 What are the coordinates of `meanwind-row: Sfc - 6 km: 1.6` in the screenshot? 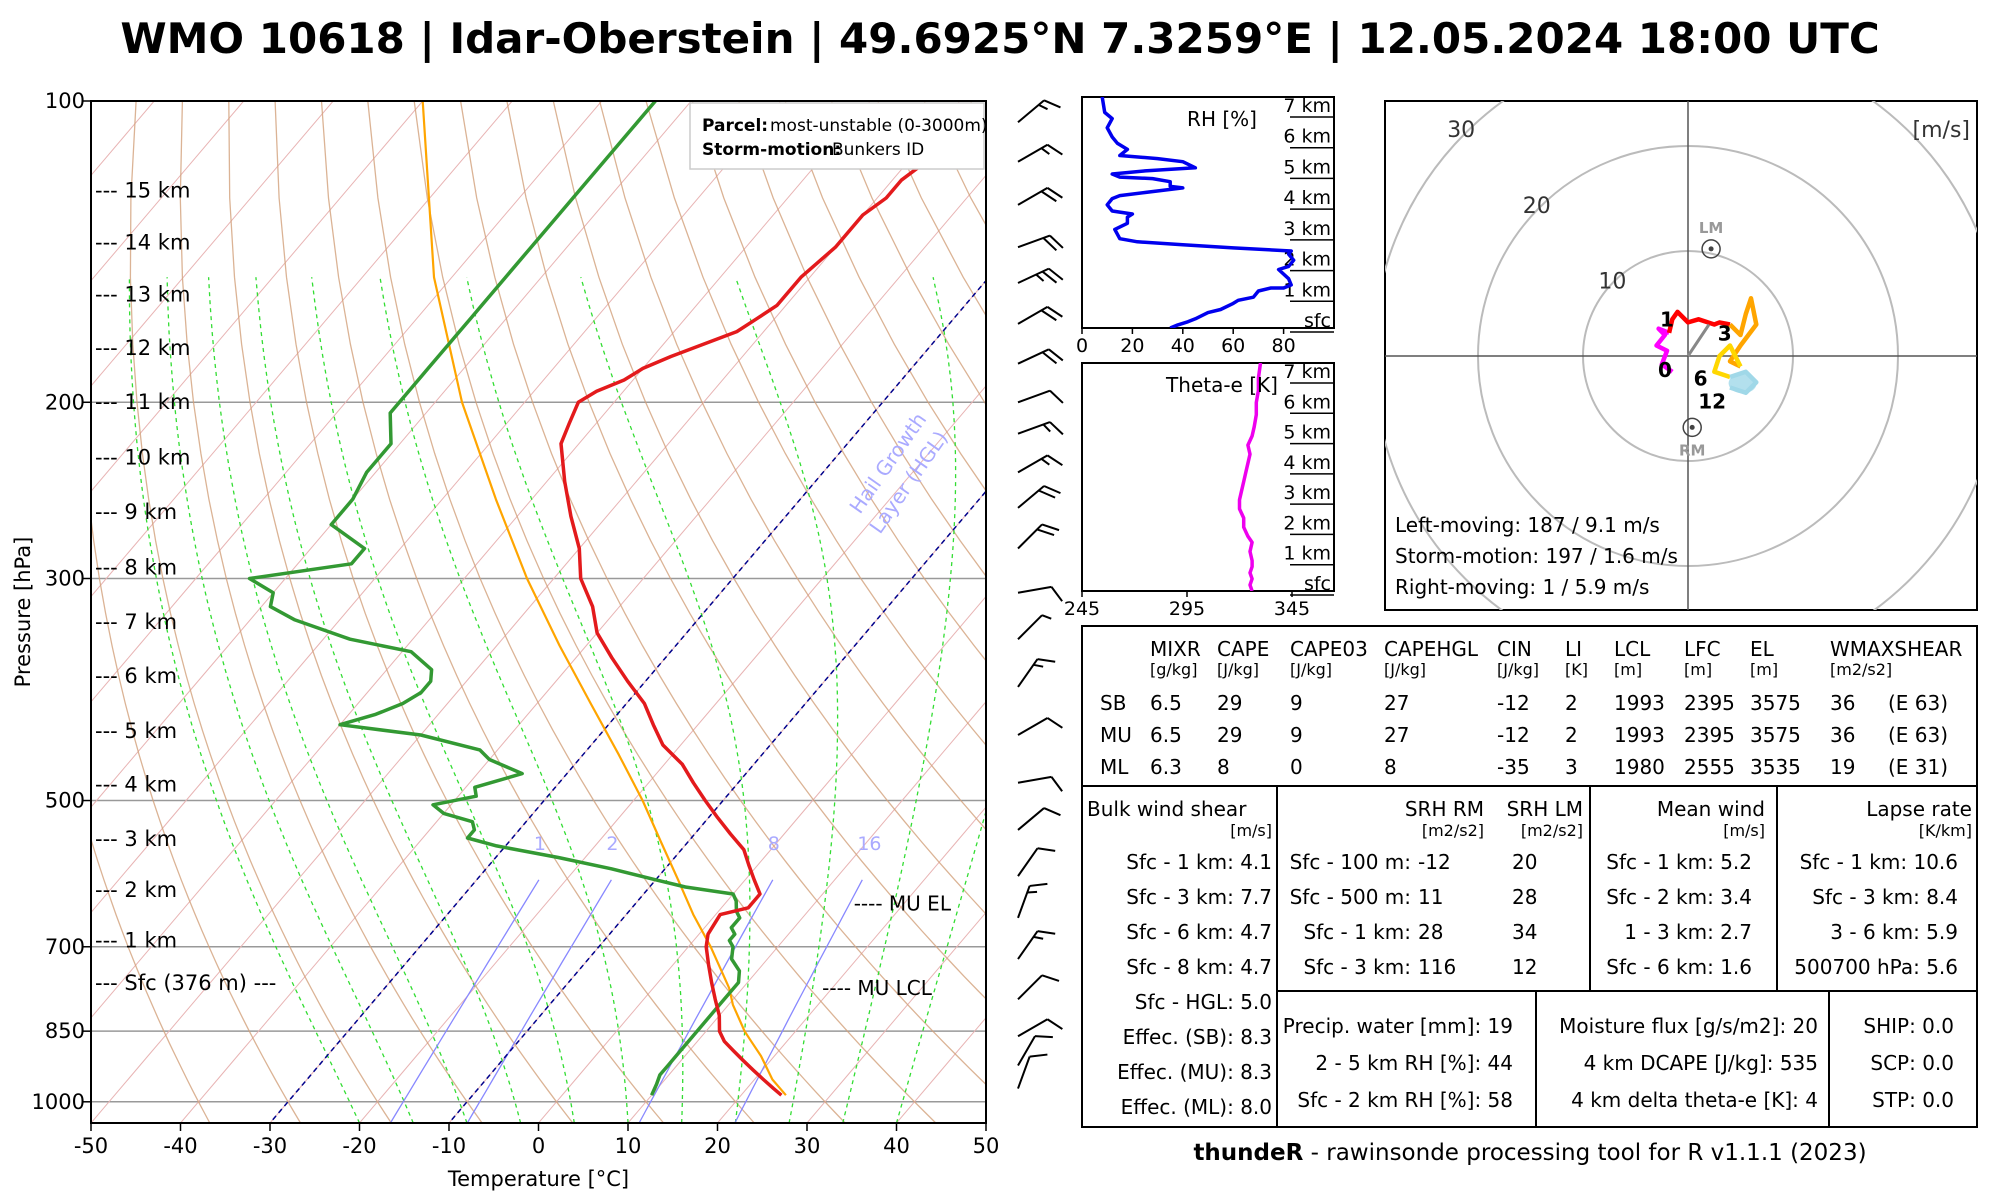 It's located at (1679, 967).